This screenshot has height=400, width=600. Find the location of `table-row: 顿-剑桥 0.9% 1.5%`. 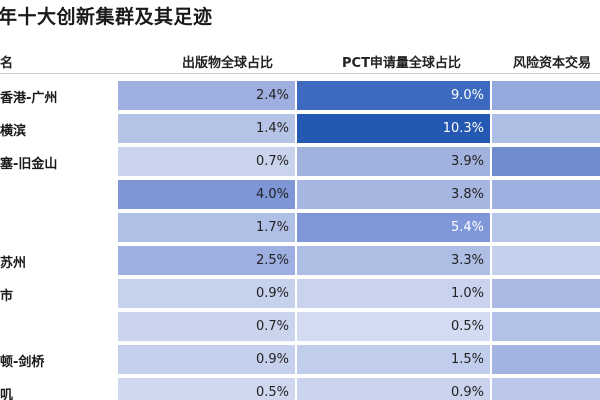

table-row: 顿-剑桥 0.9% 1.5% is located at coordinates (300, 359).